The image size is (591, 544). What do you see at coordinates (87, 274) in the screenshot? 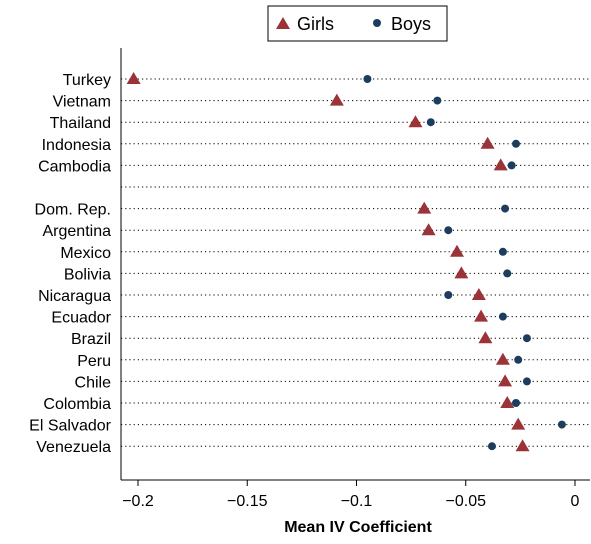
I see `category-label: Bolivia` at bounding box center [87, 274].